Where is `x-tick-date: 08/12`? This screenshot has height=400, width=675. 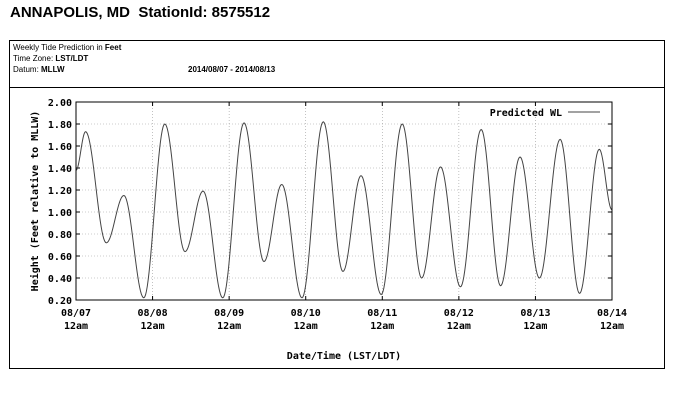 x-tick-date: 08/12 is located at coordinates (459, 313).